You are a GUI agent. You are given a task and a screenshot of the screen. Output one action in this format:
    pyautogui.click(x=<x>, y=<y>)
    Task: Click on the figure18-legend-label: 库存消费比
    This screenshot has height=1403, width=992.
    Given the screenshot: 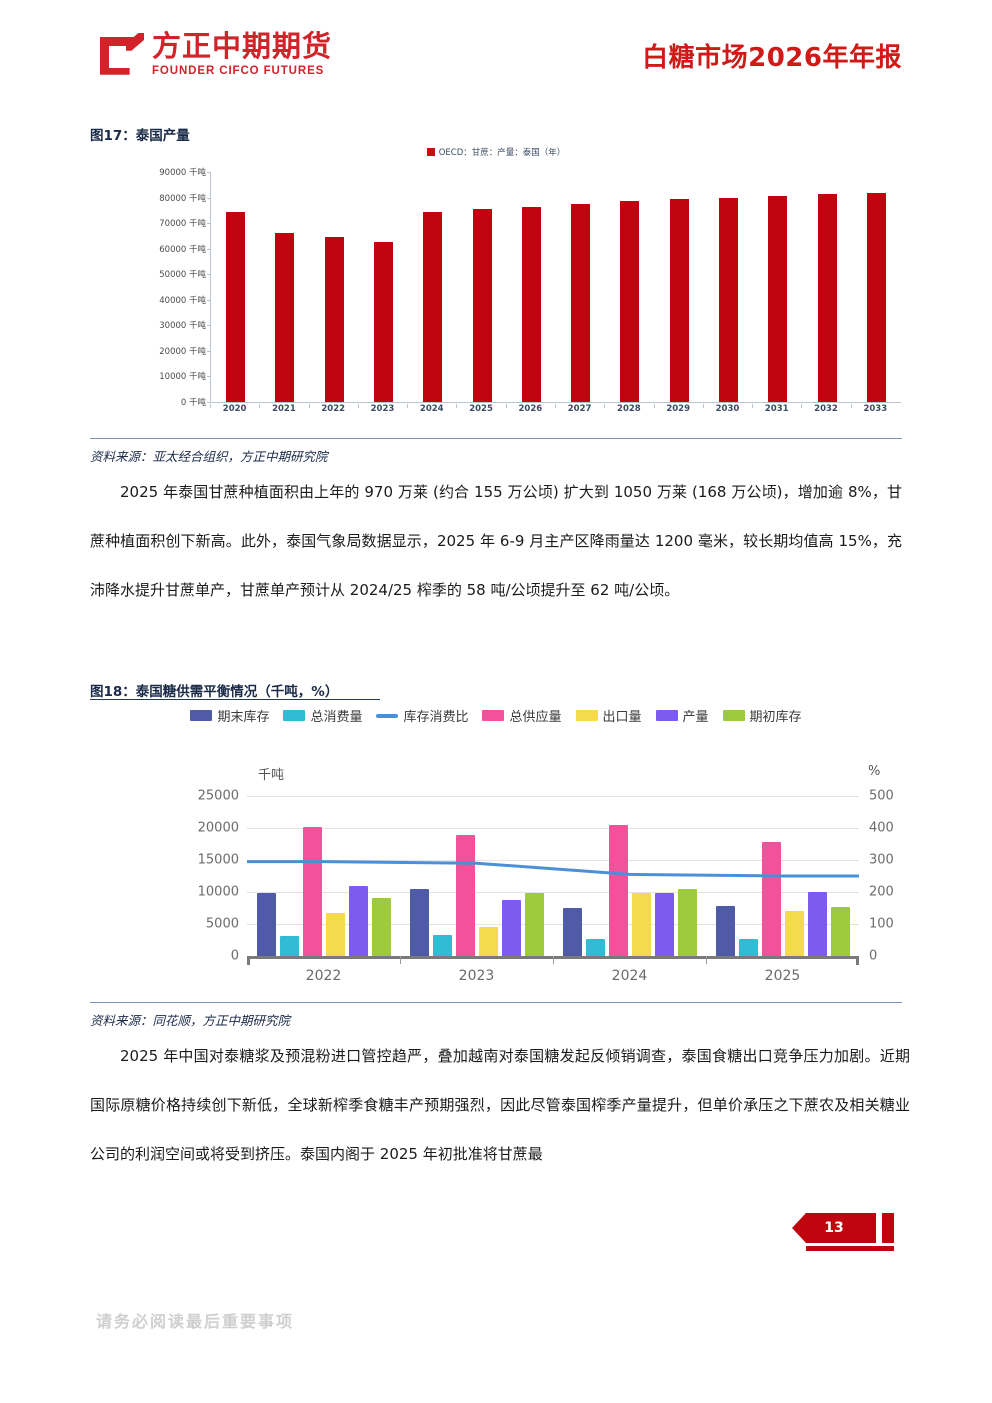 What is the action you would take?
    pyautogui.click(x=436, y=717)
    